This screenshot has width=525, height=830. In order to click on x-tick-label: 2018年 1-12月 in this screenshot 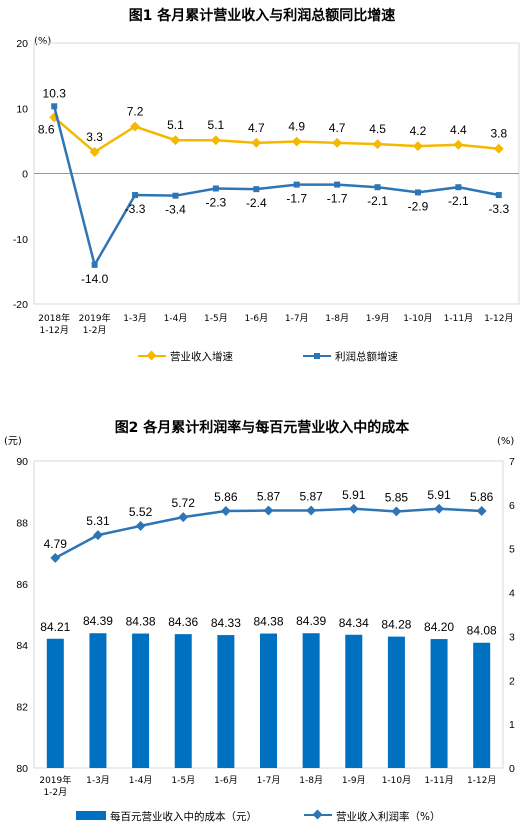, I will do `click(54, 324)`.